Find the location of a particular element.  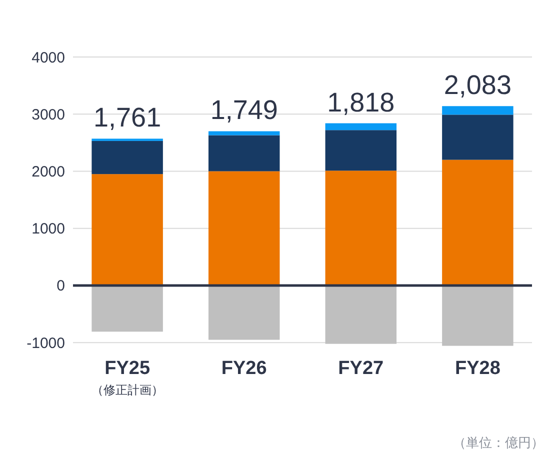

text: （修正計画） is located at coordinates (127, 390).